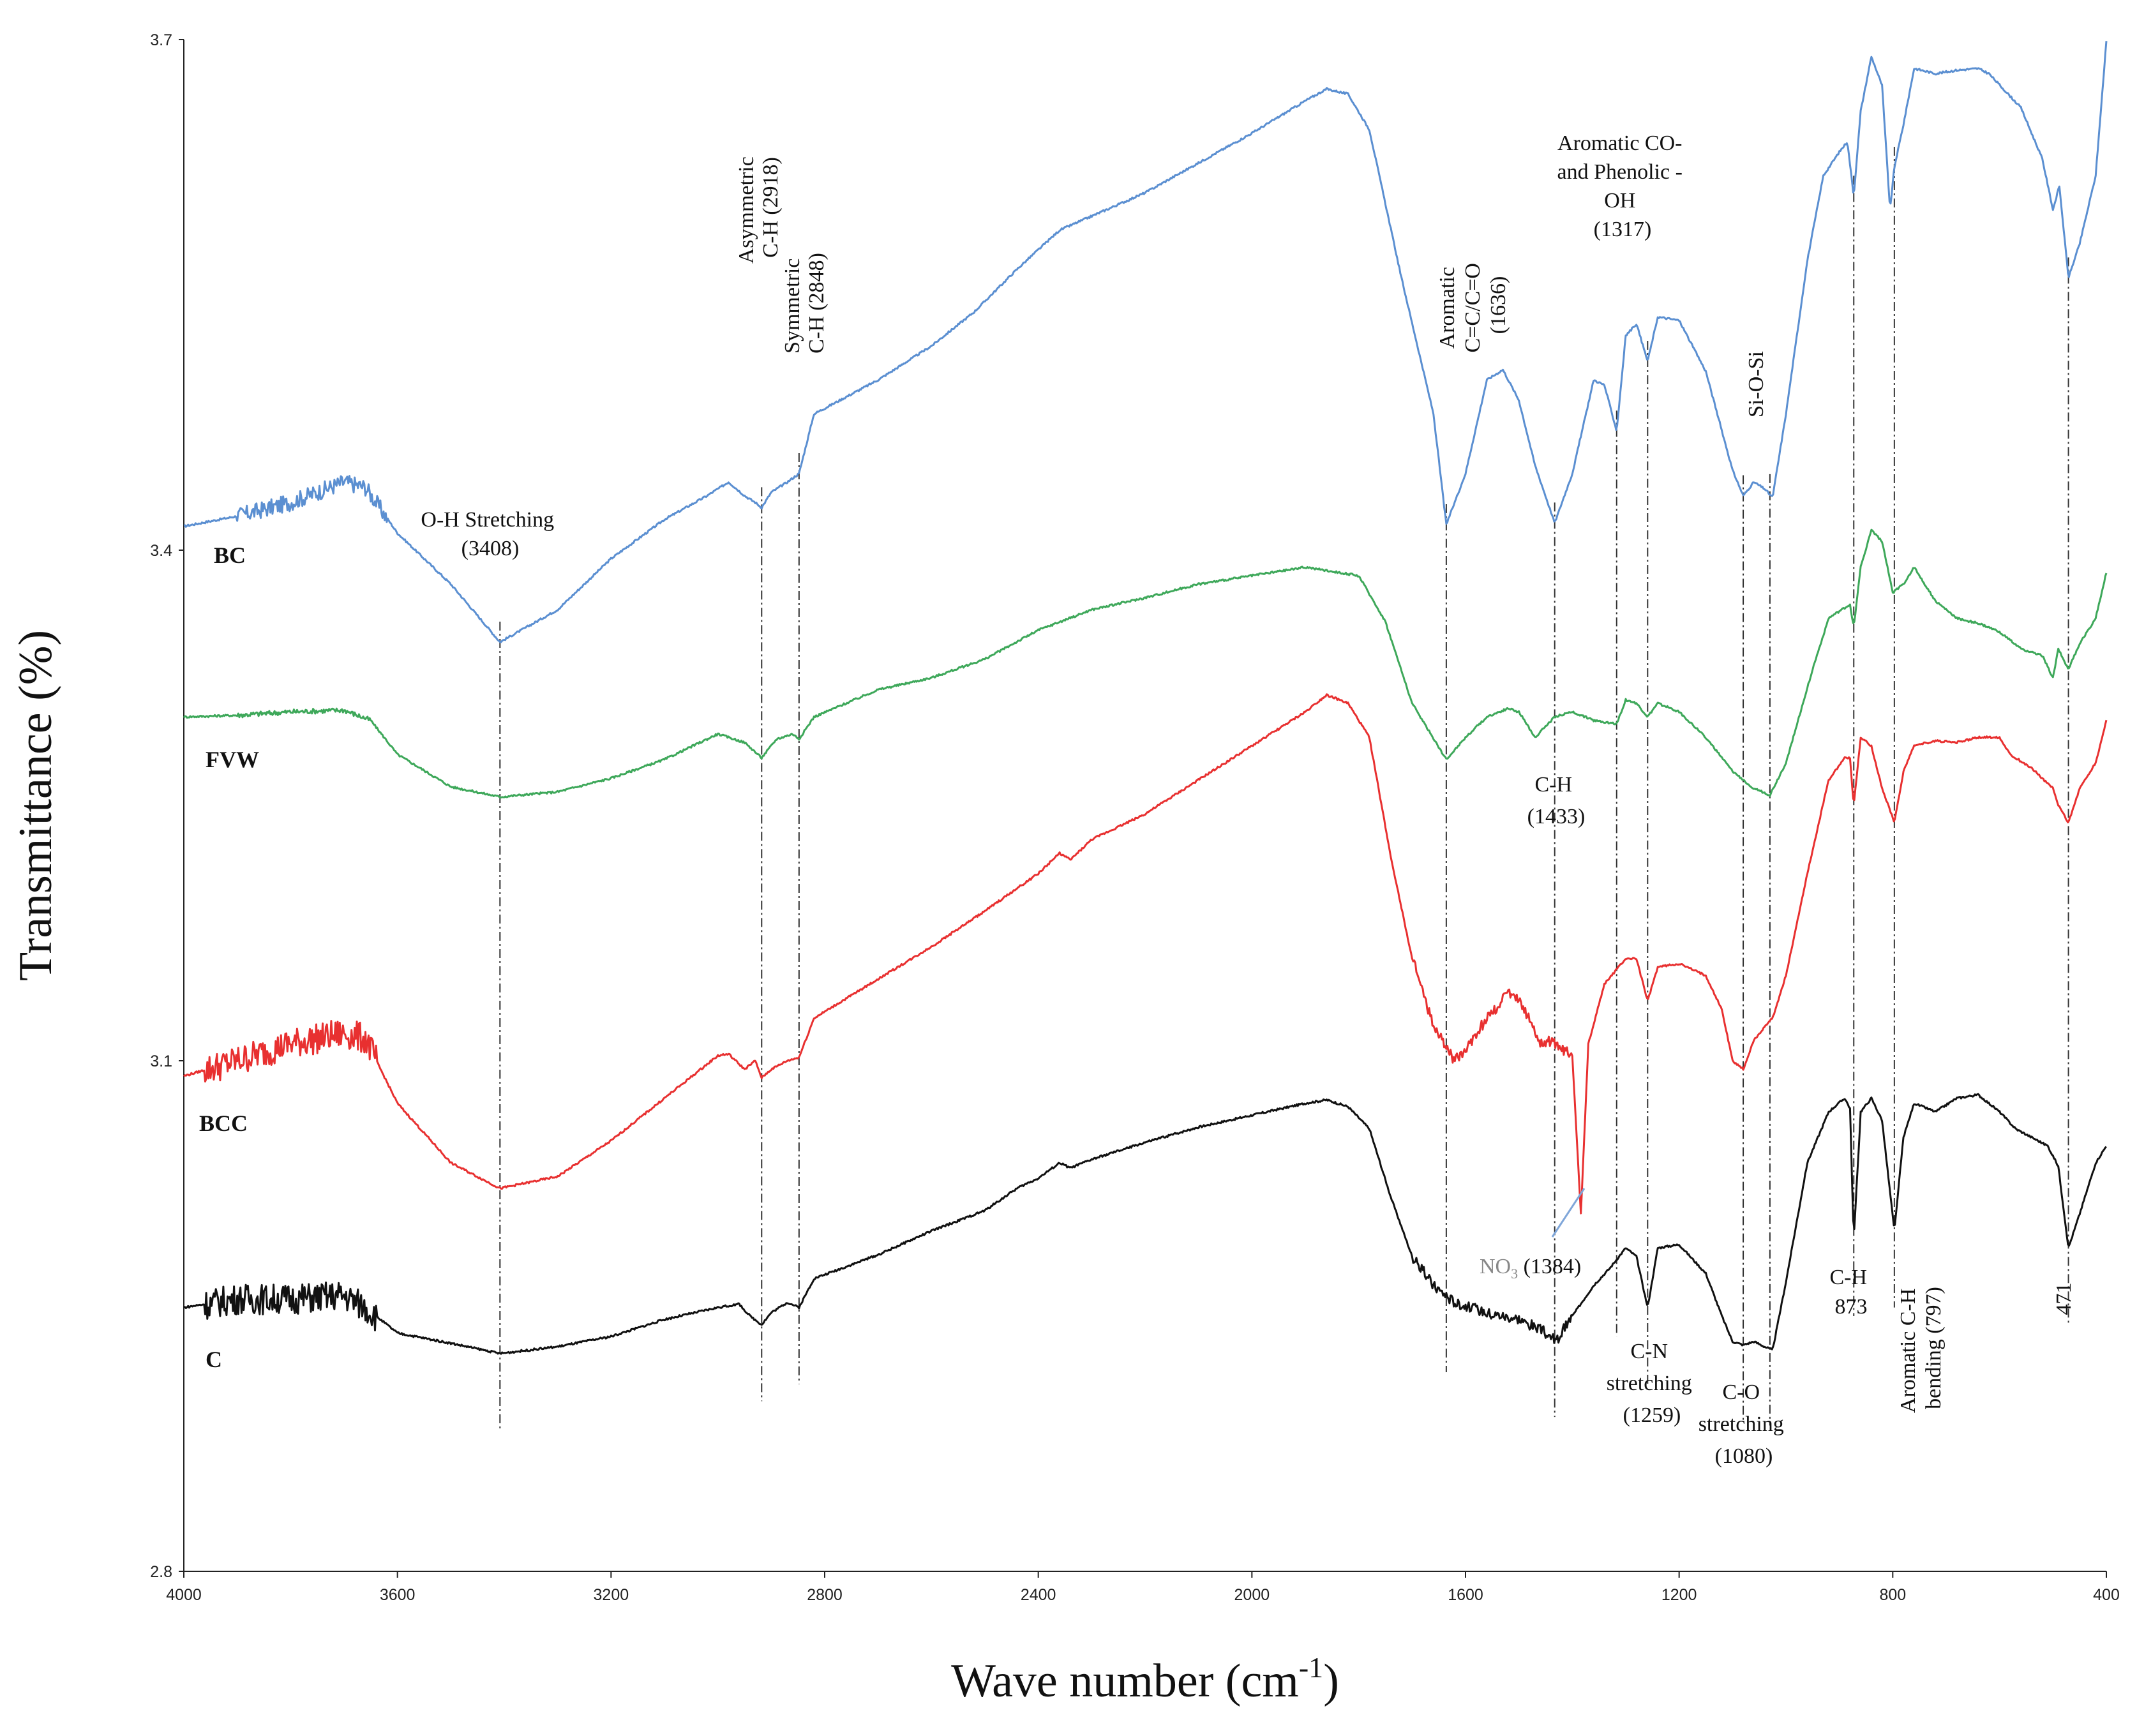  What do you see at coordinates (1498, 305) in the screenshot?
I see `annotation-arom-line3: (1636)` at bounding box center [1498, 305].